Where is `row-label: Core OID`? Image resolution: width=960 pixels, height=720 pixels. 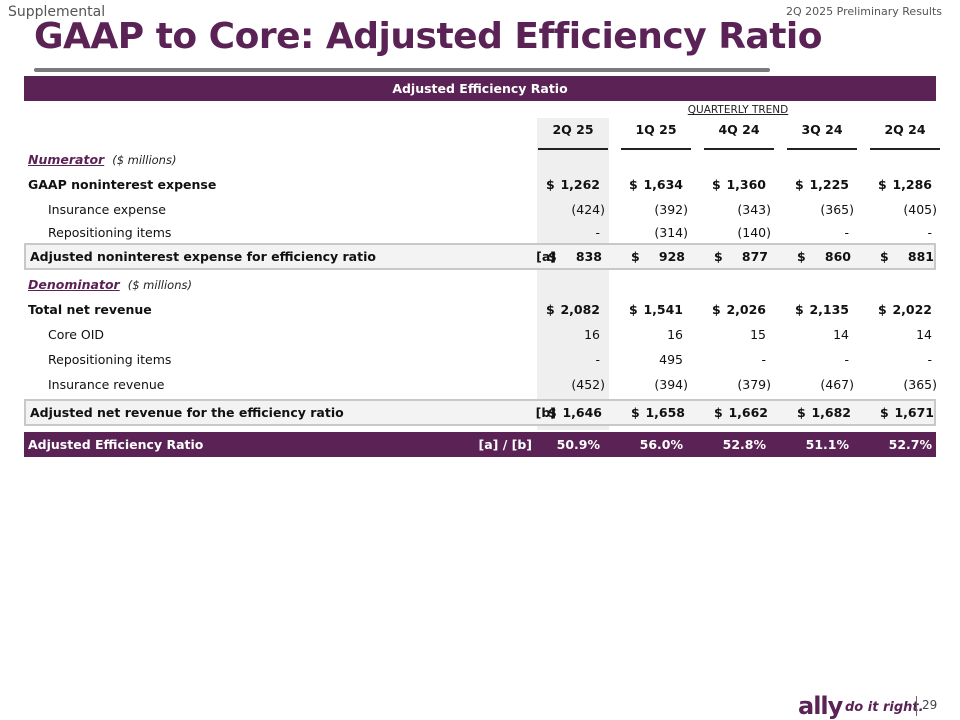 row-label: Core OID is located at coordinates (76, 334).